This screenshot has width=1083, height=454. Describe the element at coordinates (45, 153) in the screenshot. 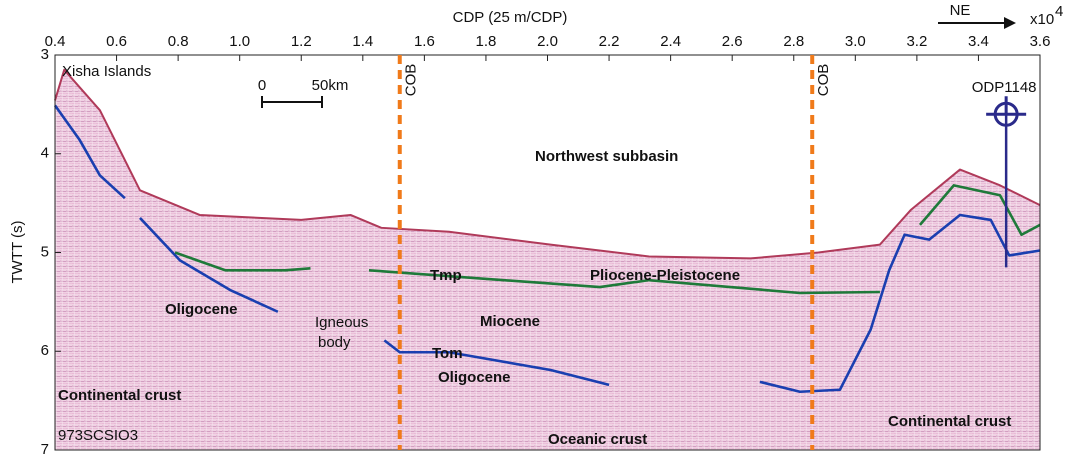

I see `y-tick-label: 4` at that location.